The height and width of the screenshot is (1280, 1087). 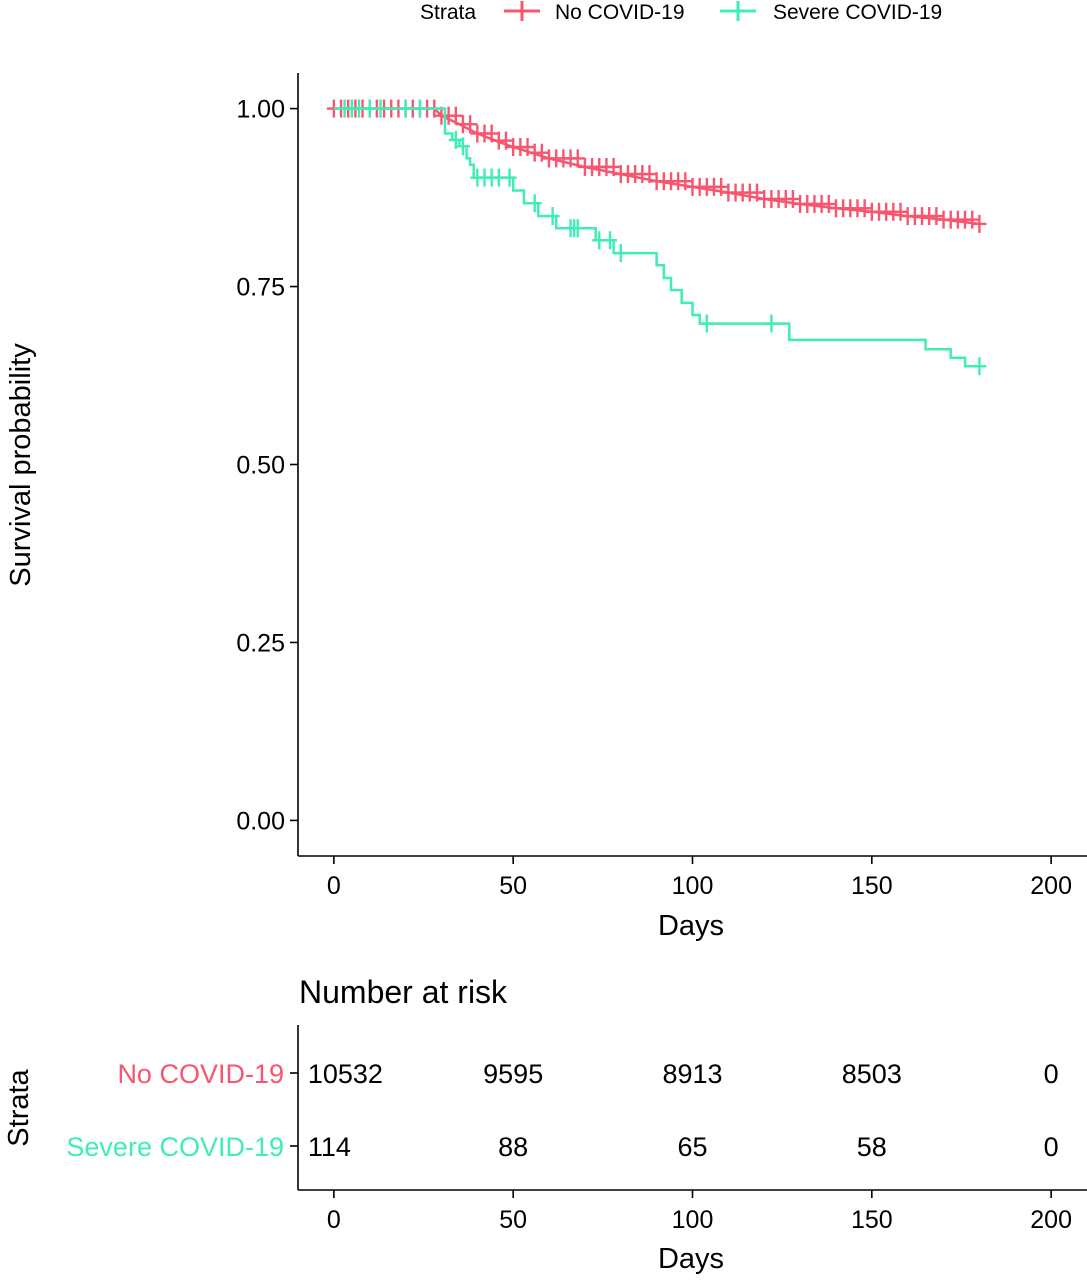 What do you see at coordinates (403, 992) in the screenshot?
I see `risk-table-title: Number at risk` at bounding box center [403, 992].